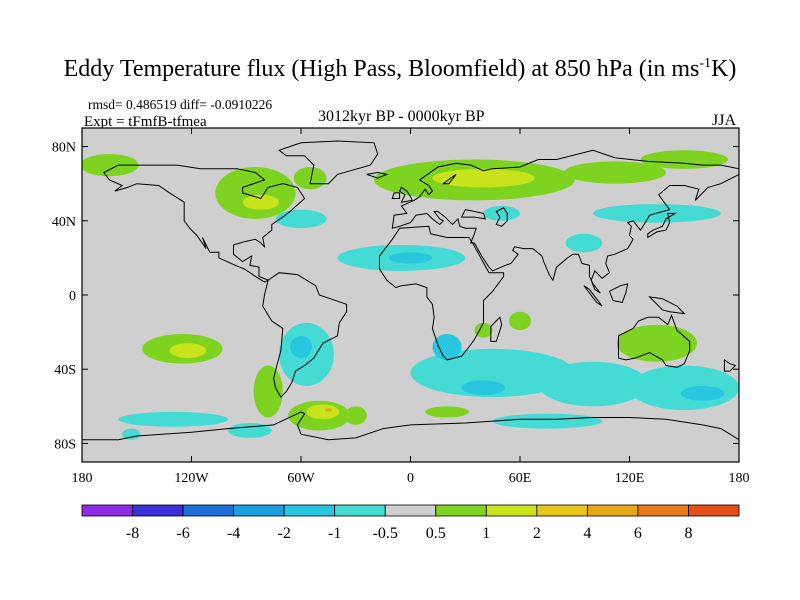 This screenshot has width=800, height=600. I want to click on experiment-label: Expt = tFmfB-tfmea, so click(145, 122).